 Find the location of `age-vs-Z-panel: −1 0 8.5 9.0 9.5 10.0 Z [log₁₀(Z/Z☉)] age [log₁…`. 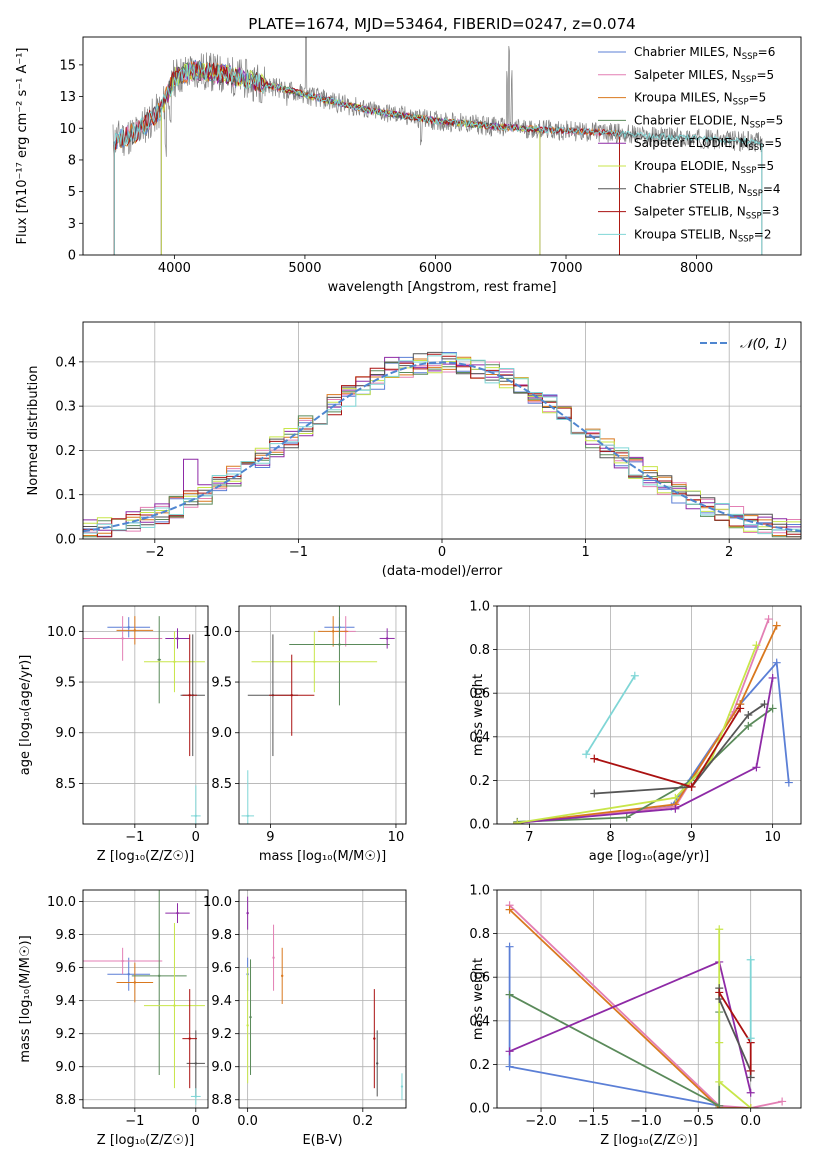

age-vs-Z-panel: −1 0 8.5 9.0 9.5 10.0 Z [log₁₀(Z/Z☉)] age [log₁… is located at coordinates (113, 734).